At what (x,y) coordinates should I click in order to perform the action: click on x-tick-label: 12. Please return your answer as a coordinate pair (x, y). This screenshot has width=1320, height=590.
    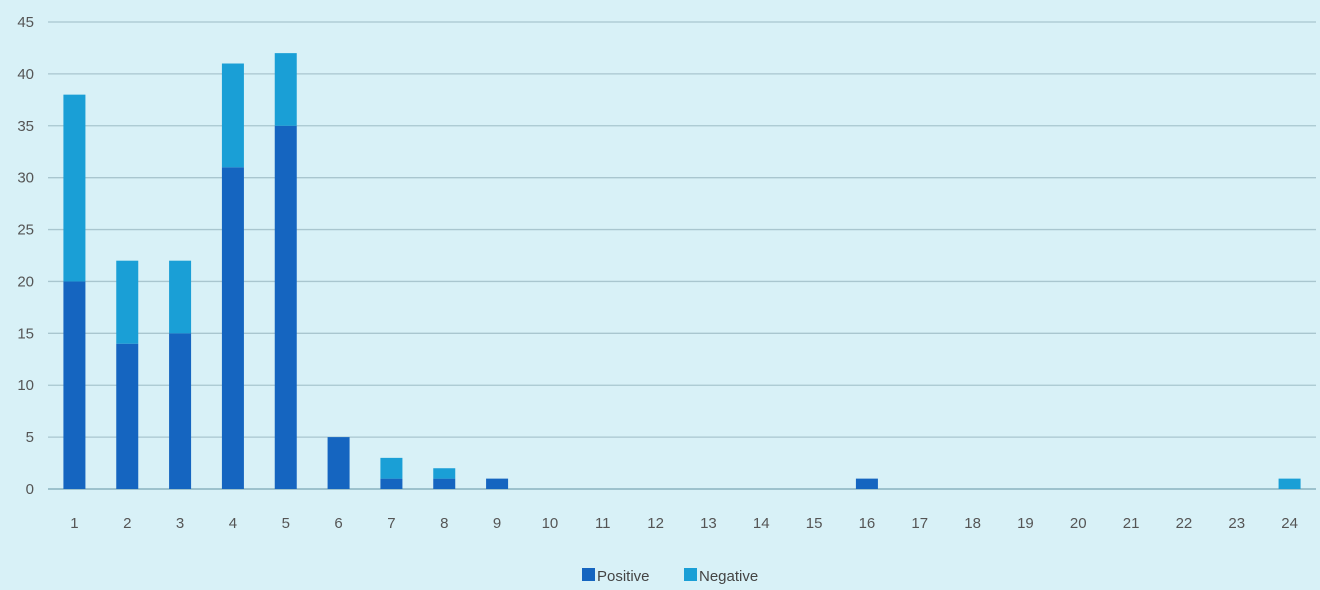
    Looking at the image, I should click on (655, 523).